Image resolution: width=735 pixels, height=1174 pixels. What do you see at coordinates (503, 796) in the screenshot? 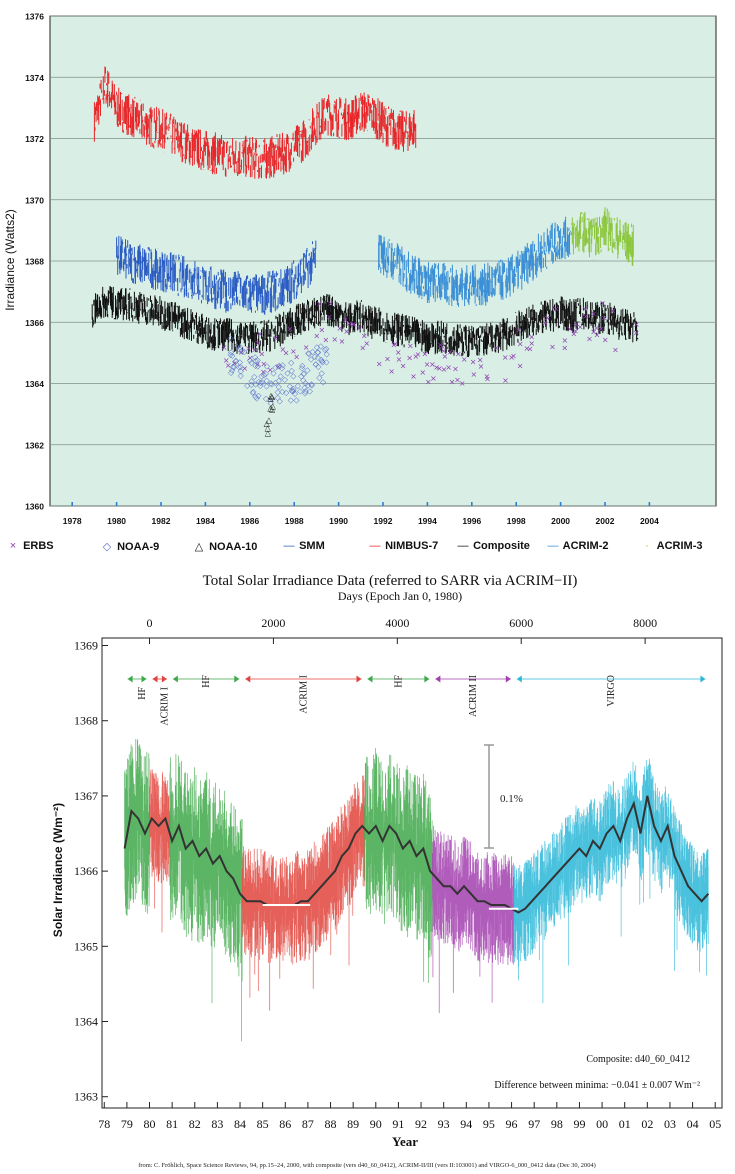
I see `percent-scale-bar: 0.1%` at bounding box center [503, 796].